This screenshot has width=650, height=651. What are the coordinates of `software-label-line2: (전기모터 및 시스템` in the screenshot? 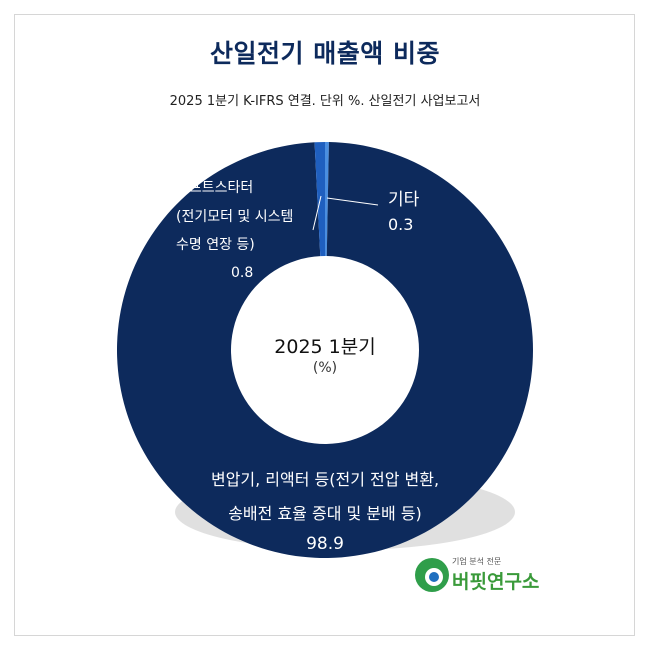 It's located at (235, 217).